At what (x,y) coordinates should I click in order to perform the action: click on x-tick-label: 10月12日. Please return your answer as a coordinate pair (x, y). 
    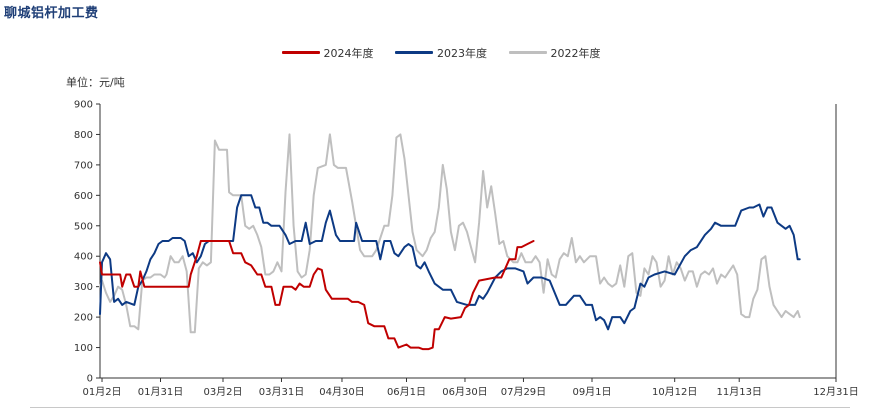
    Looking at the image, I should click on (674, 392).